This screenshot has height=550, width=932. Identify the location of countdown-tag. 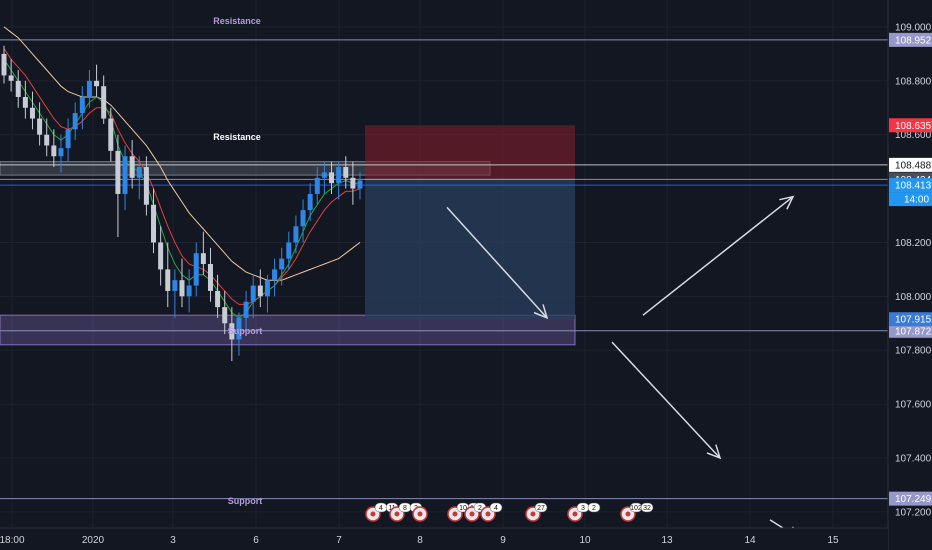
(910, 199).